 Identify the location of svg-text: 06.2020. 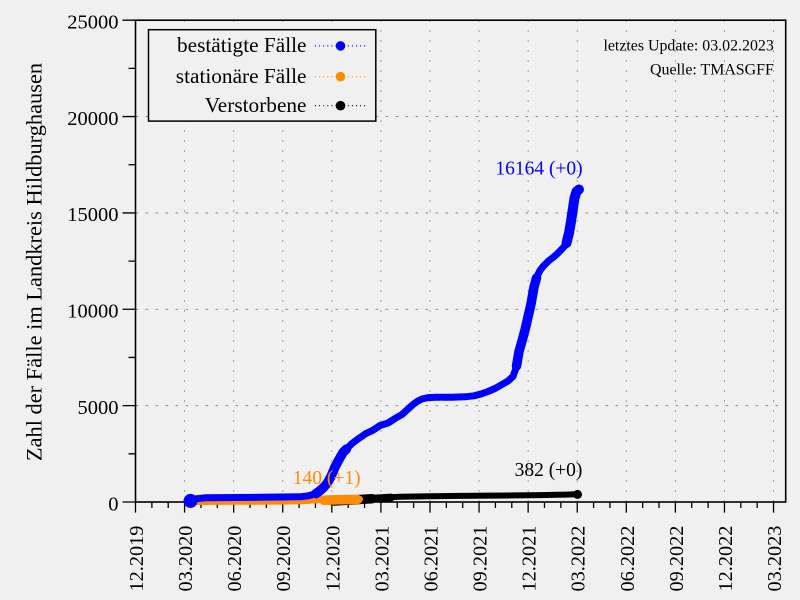
(235, 559).